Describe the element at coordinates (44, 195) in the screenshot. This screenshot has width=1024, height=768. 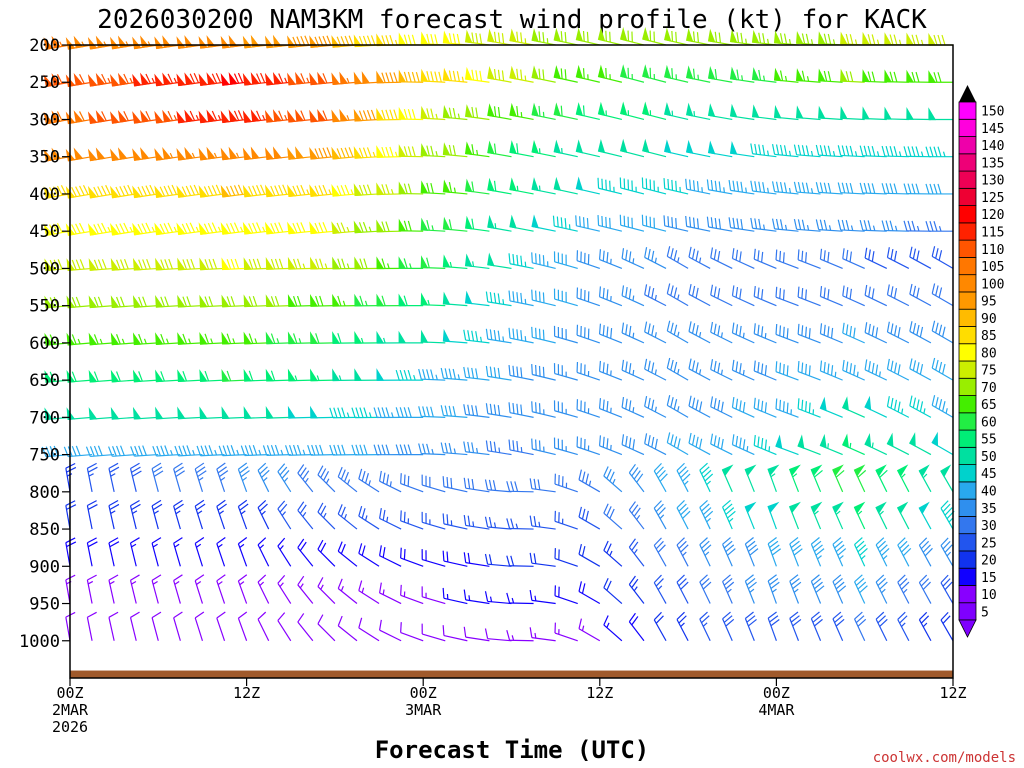
I see `y-tick-label: 400` at that location.